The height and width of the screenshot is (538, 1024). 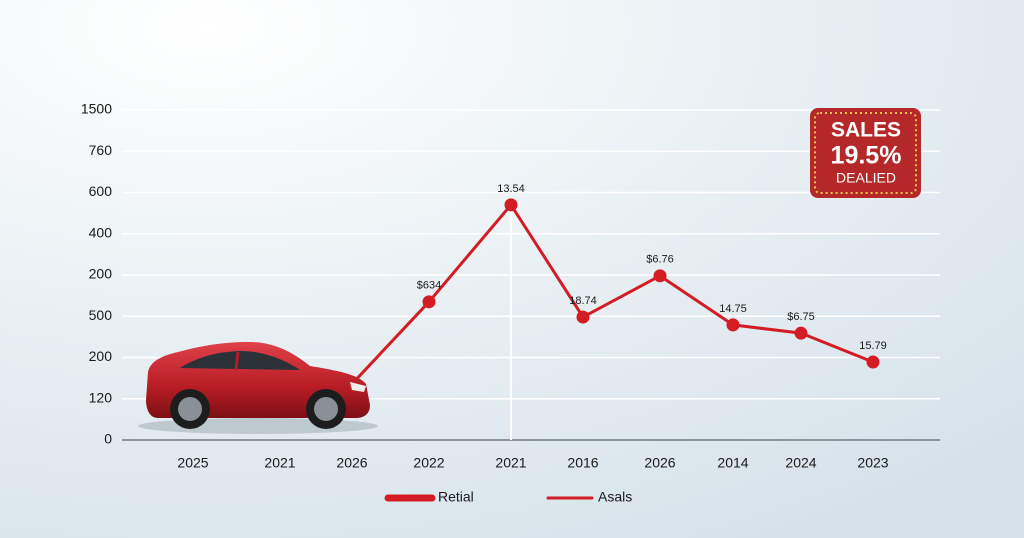 What do you see at coordinates (866, 130) in the screenshot?
I see `badge-line: SALES` at bounding box center [866, 130].